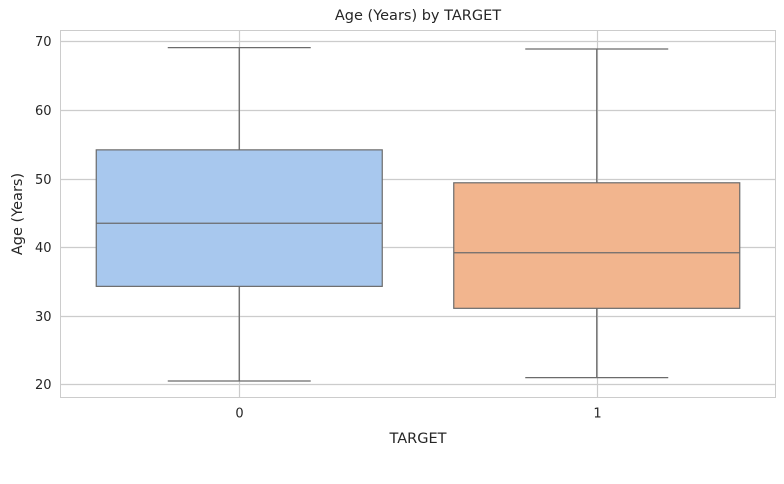  What do you see at coordinates (43, 248) in the screenshot?
I see `y-tick-label: 40` at bounding box center [43, 248].